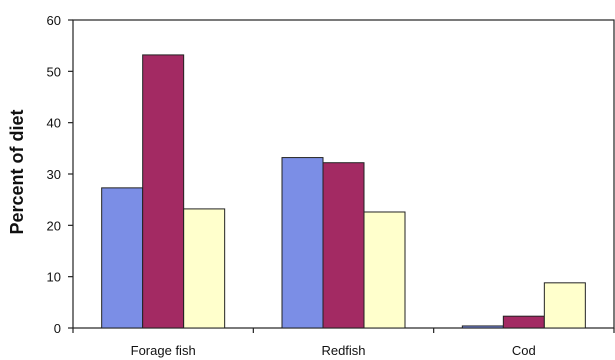 This screenshot has width=615, height=360. What do you see at coordinates (163, 350) in the screenshot?
I see `x-category-label: Forage fish` at bounding box center [163, 350].